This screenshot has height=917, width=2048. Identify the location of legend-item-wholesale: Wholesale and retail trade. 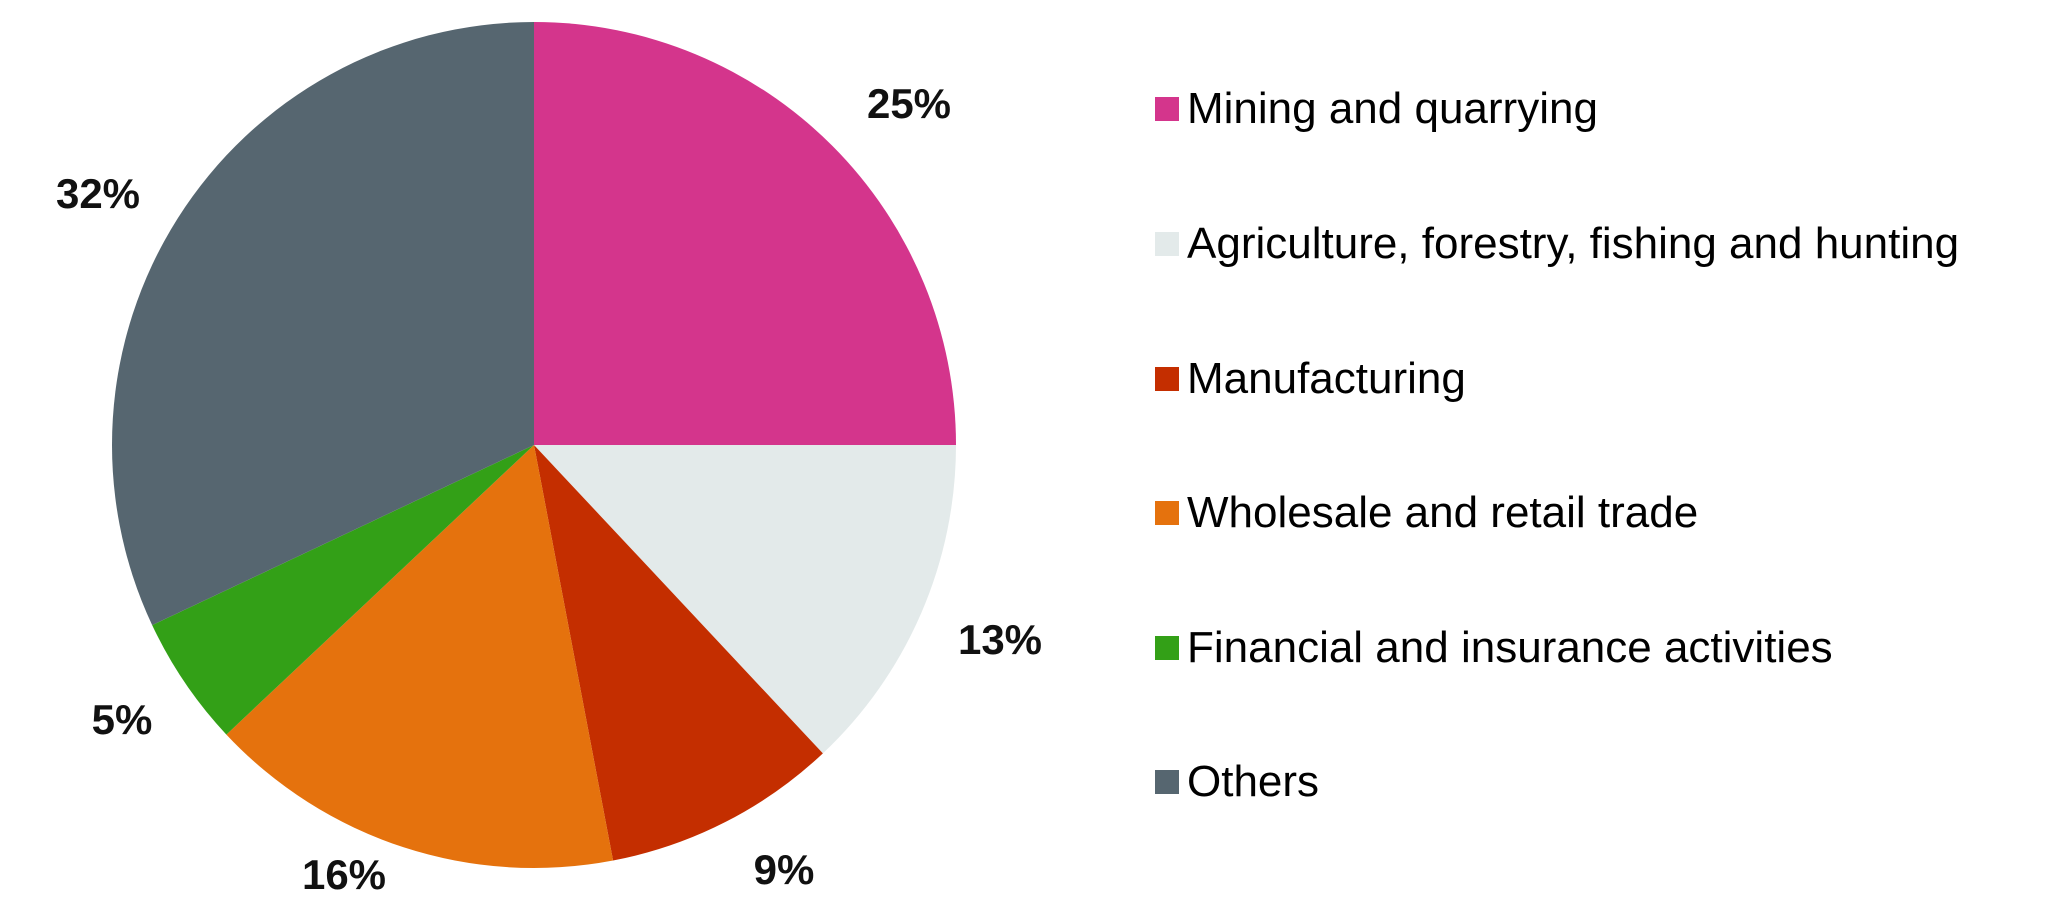
(1426, 513).